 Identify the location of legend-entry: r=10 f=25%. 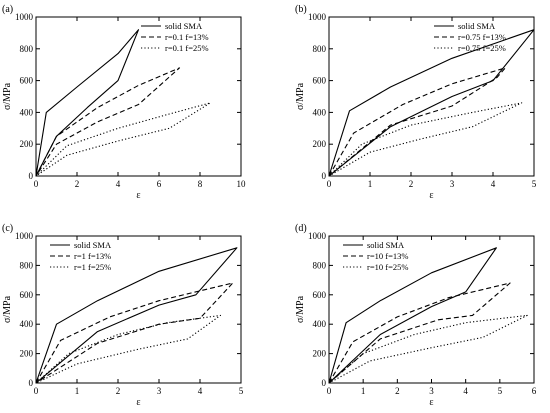
(387, 267).